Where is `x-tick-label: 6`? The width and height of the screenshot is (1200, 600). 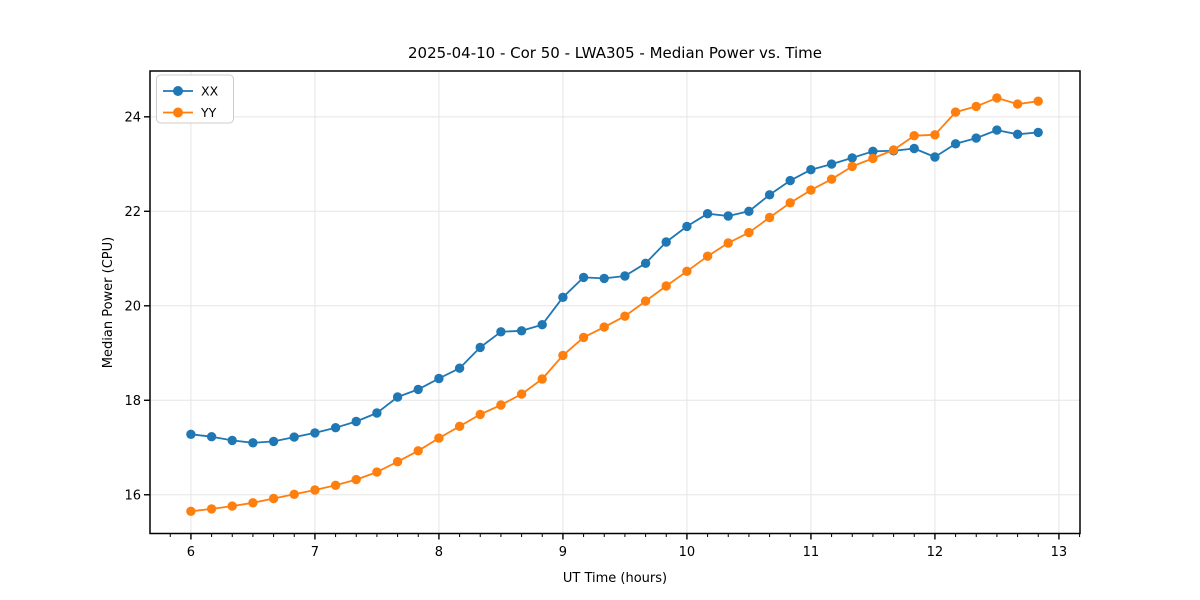
x-tick-label: 6 is located at coordinates (191, 552).